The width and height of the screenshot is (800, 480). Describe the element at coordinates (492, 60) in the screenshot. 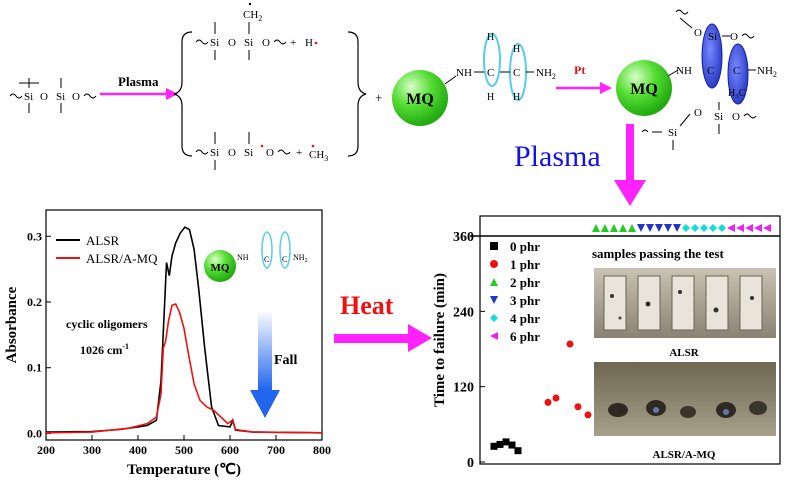

I see `cyan-highlight` at that location.